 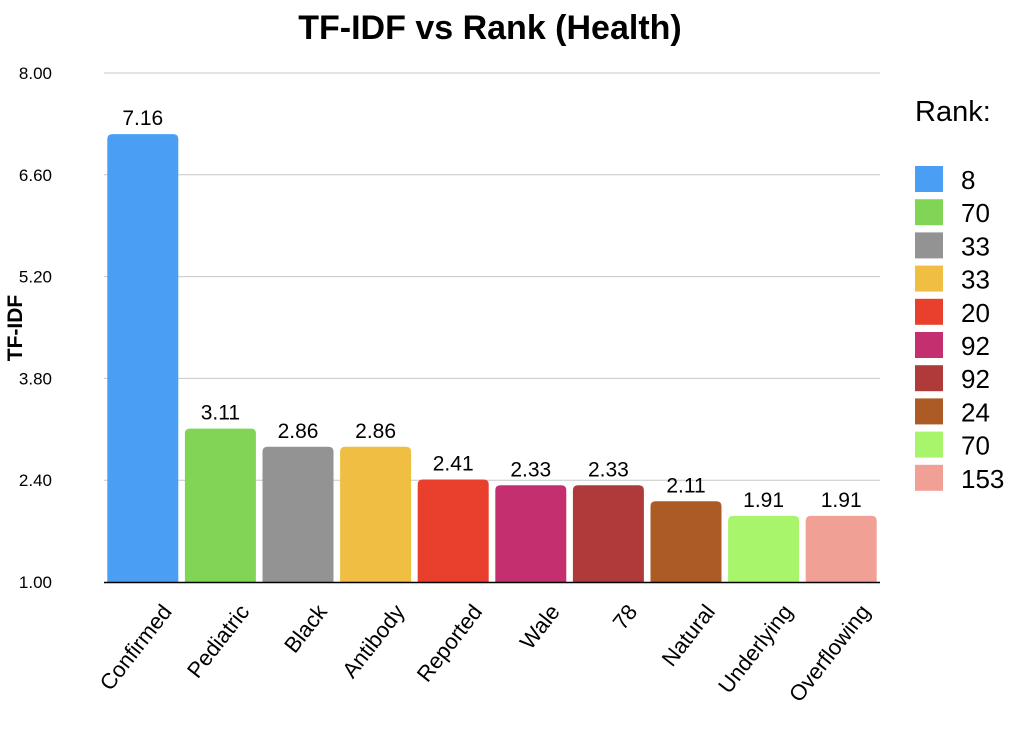 I want to click on category-label: 78, so click(x=625, y=617).